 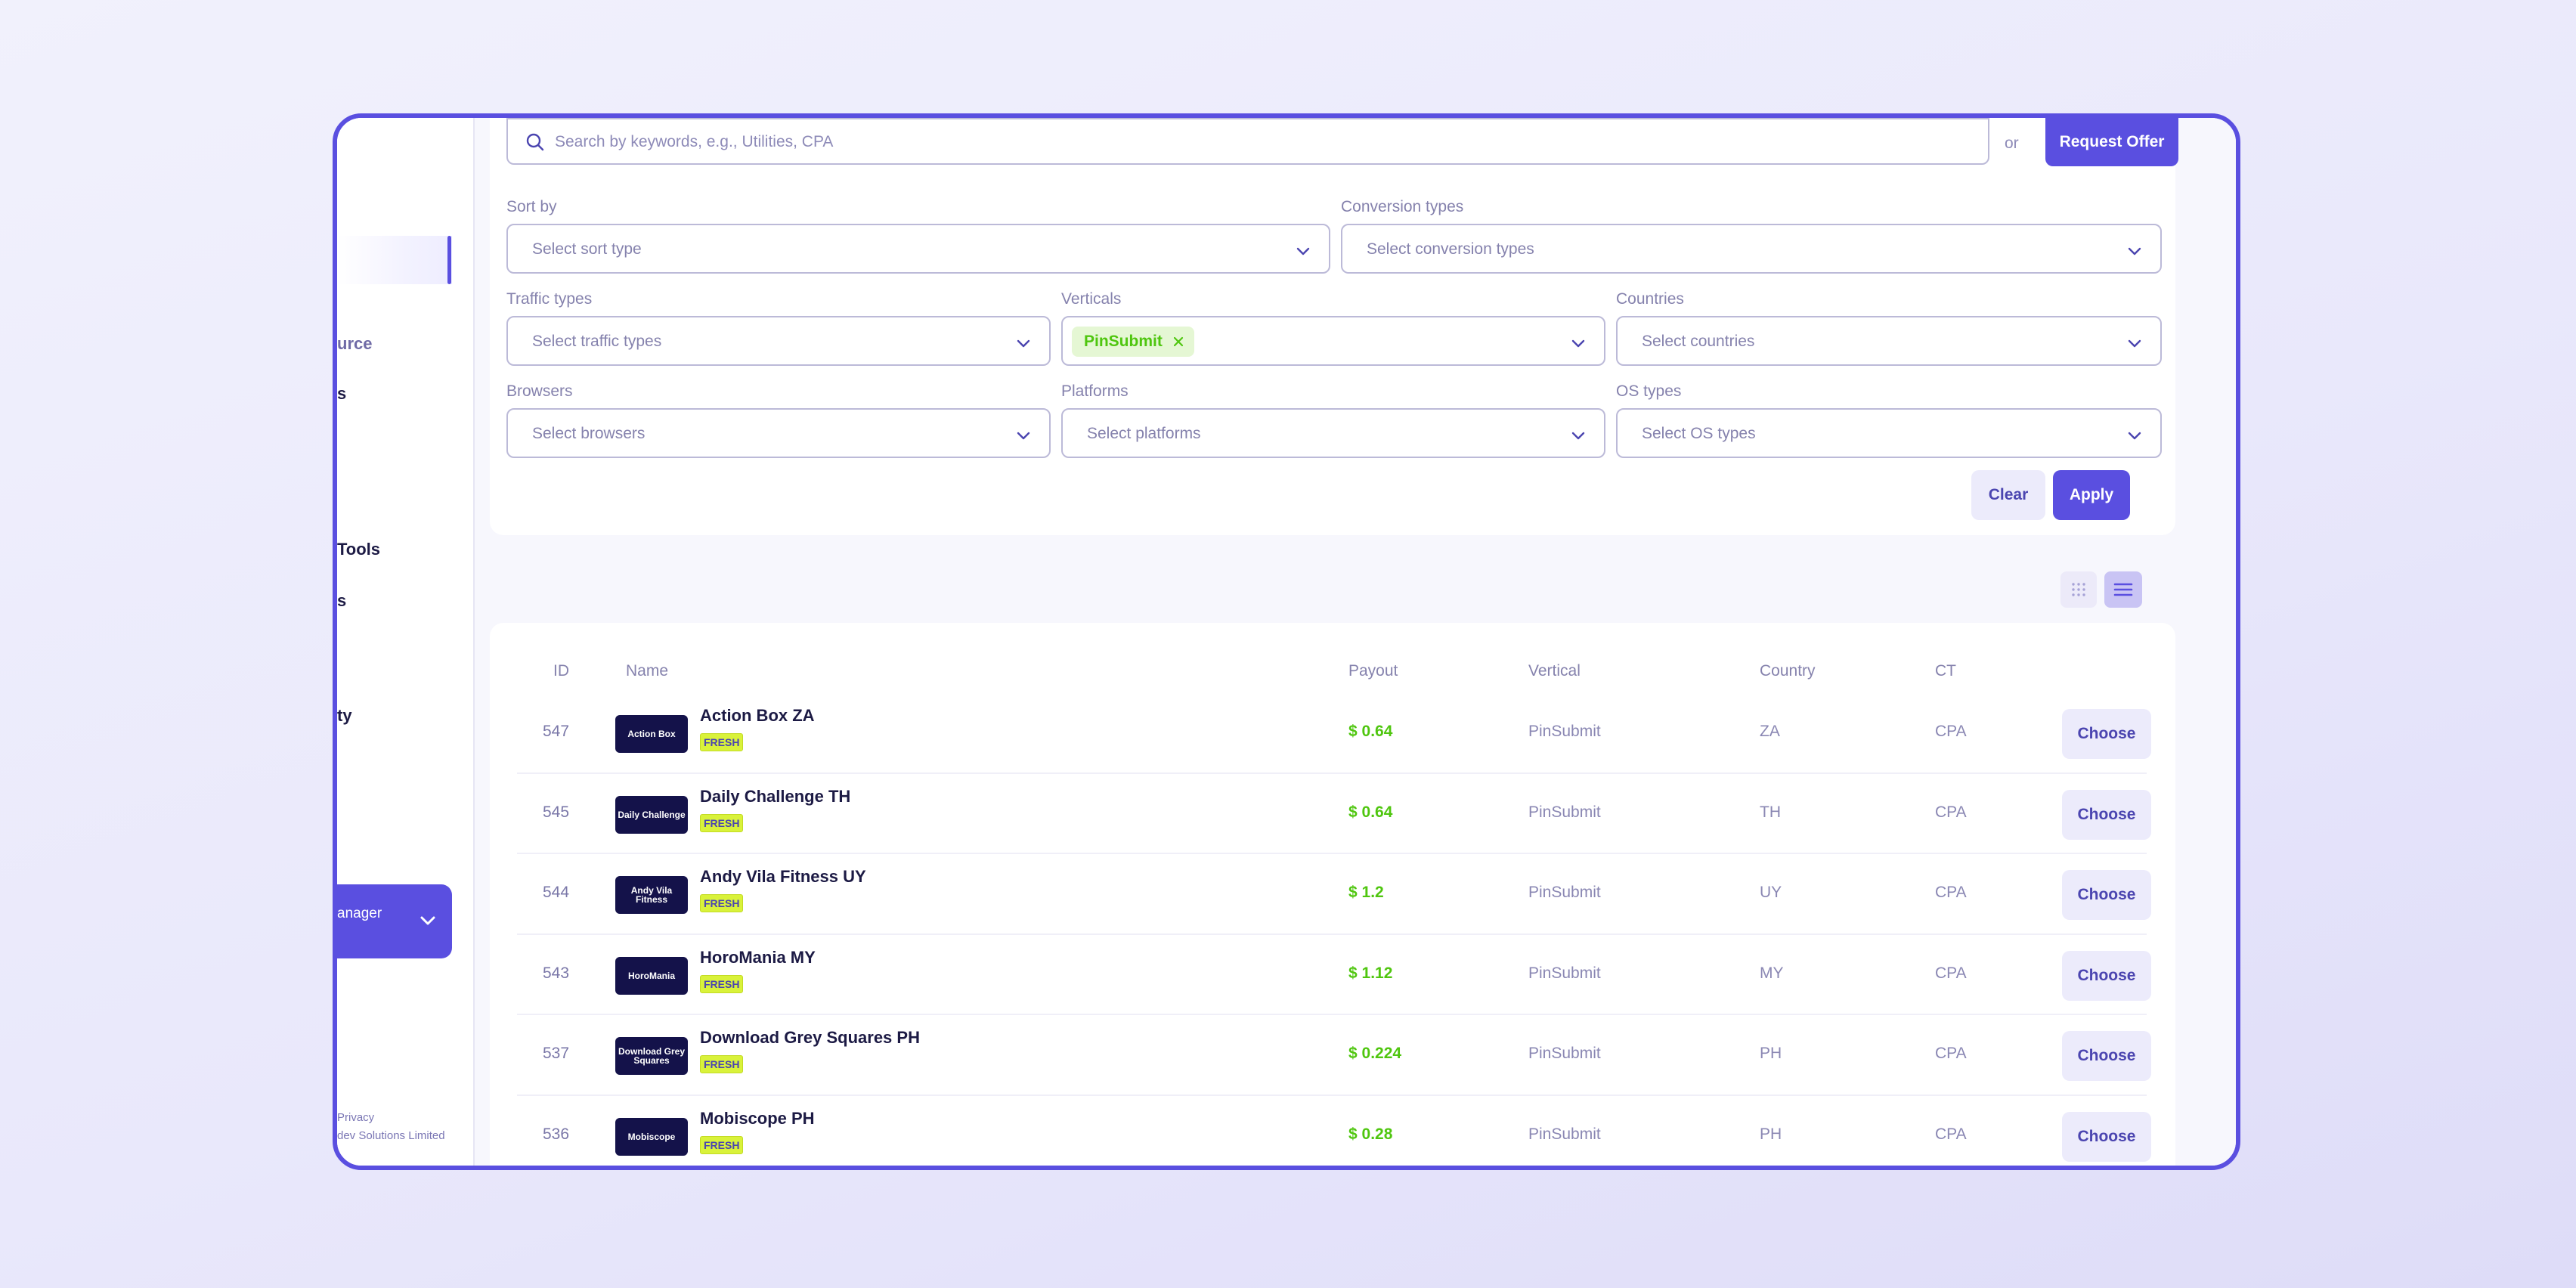 I want to click on offer-payout: $ 0.224, so click(x=1375, y=1053).